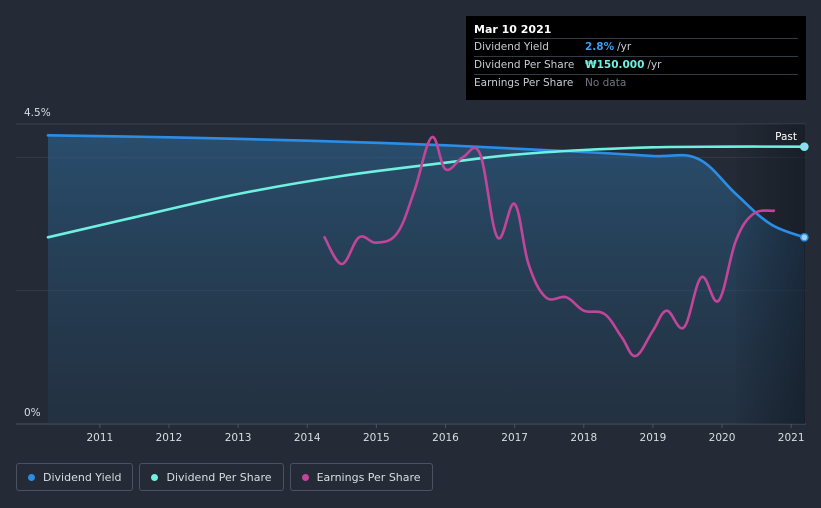 This screenshot has width=821, height=508. What do you see at coordinates (511, 47) in the screenshot?
I see `tooltip-label: Dividend Yield` at bounding box center [511, 47].